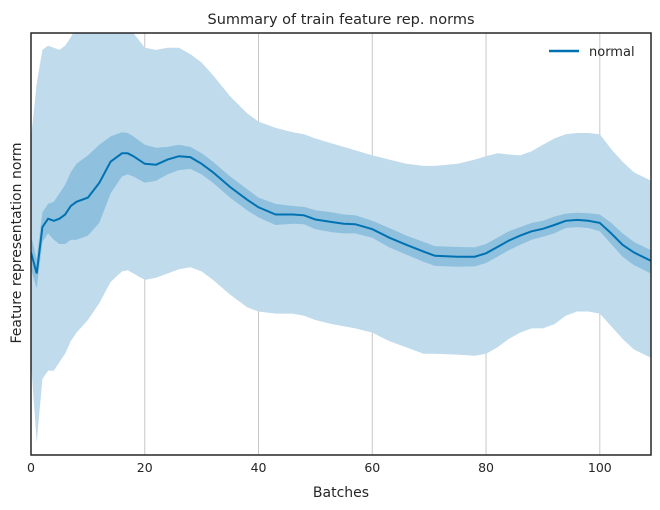 The width and height of the screenshot is (660, 510). I want to click on x-tick-label-0: 0, so click(31, 467).